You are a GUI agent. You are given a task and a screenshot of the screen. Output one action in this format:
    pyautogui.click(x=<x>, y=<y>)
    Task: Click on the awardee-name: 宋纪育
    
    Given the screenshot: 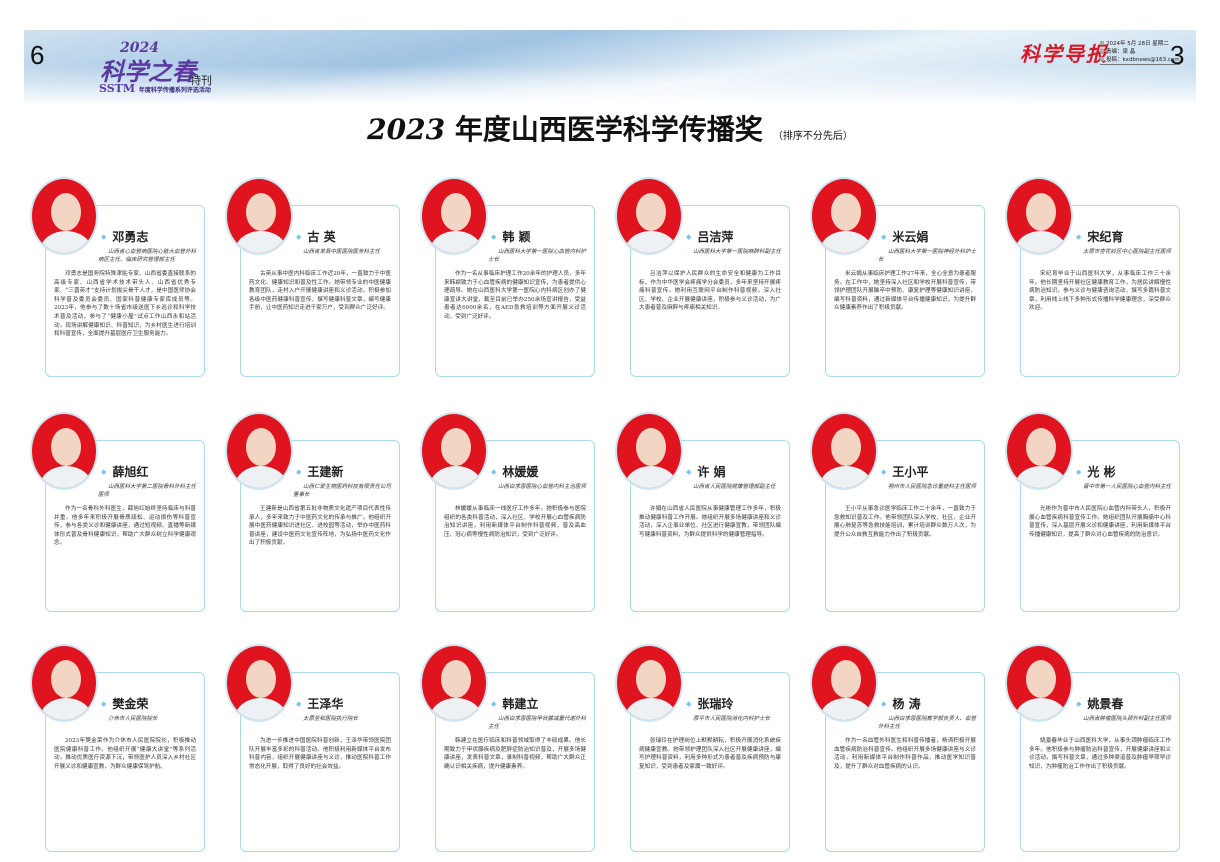 What is the action you would take?
    pyautogui.click(x=1099, y=236)
    